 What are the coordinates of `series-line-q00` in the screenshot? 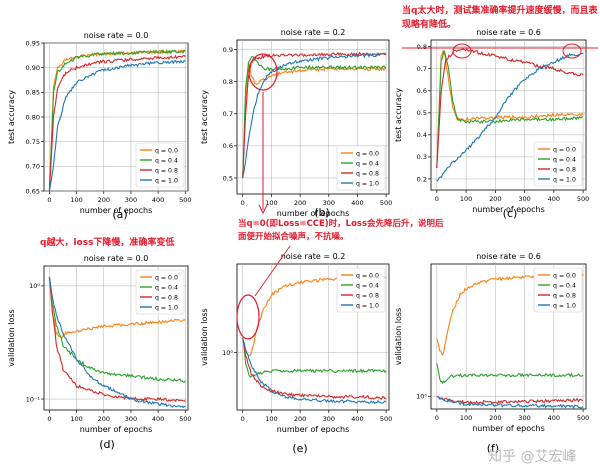 It's located at (117, 307).